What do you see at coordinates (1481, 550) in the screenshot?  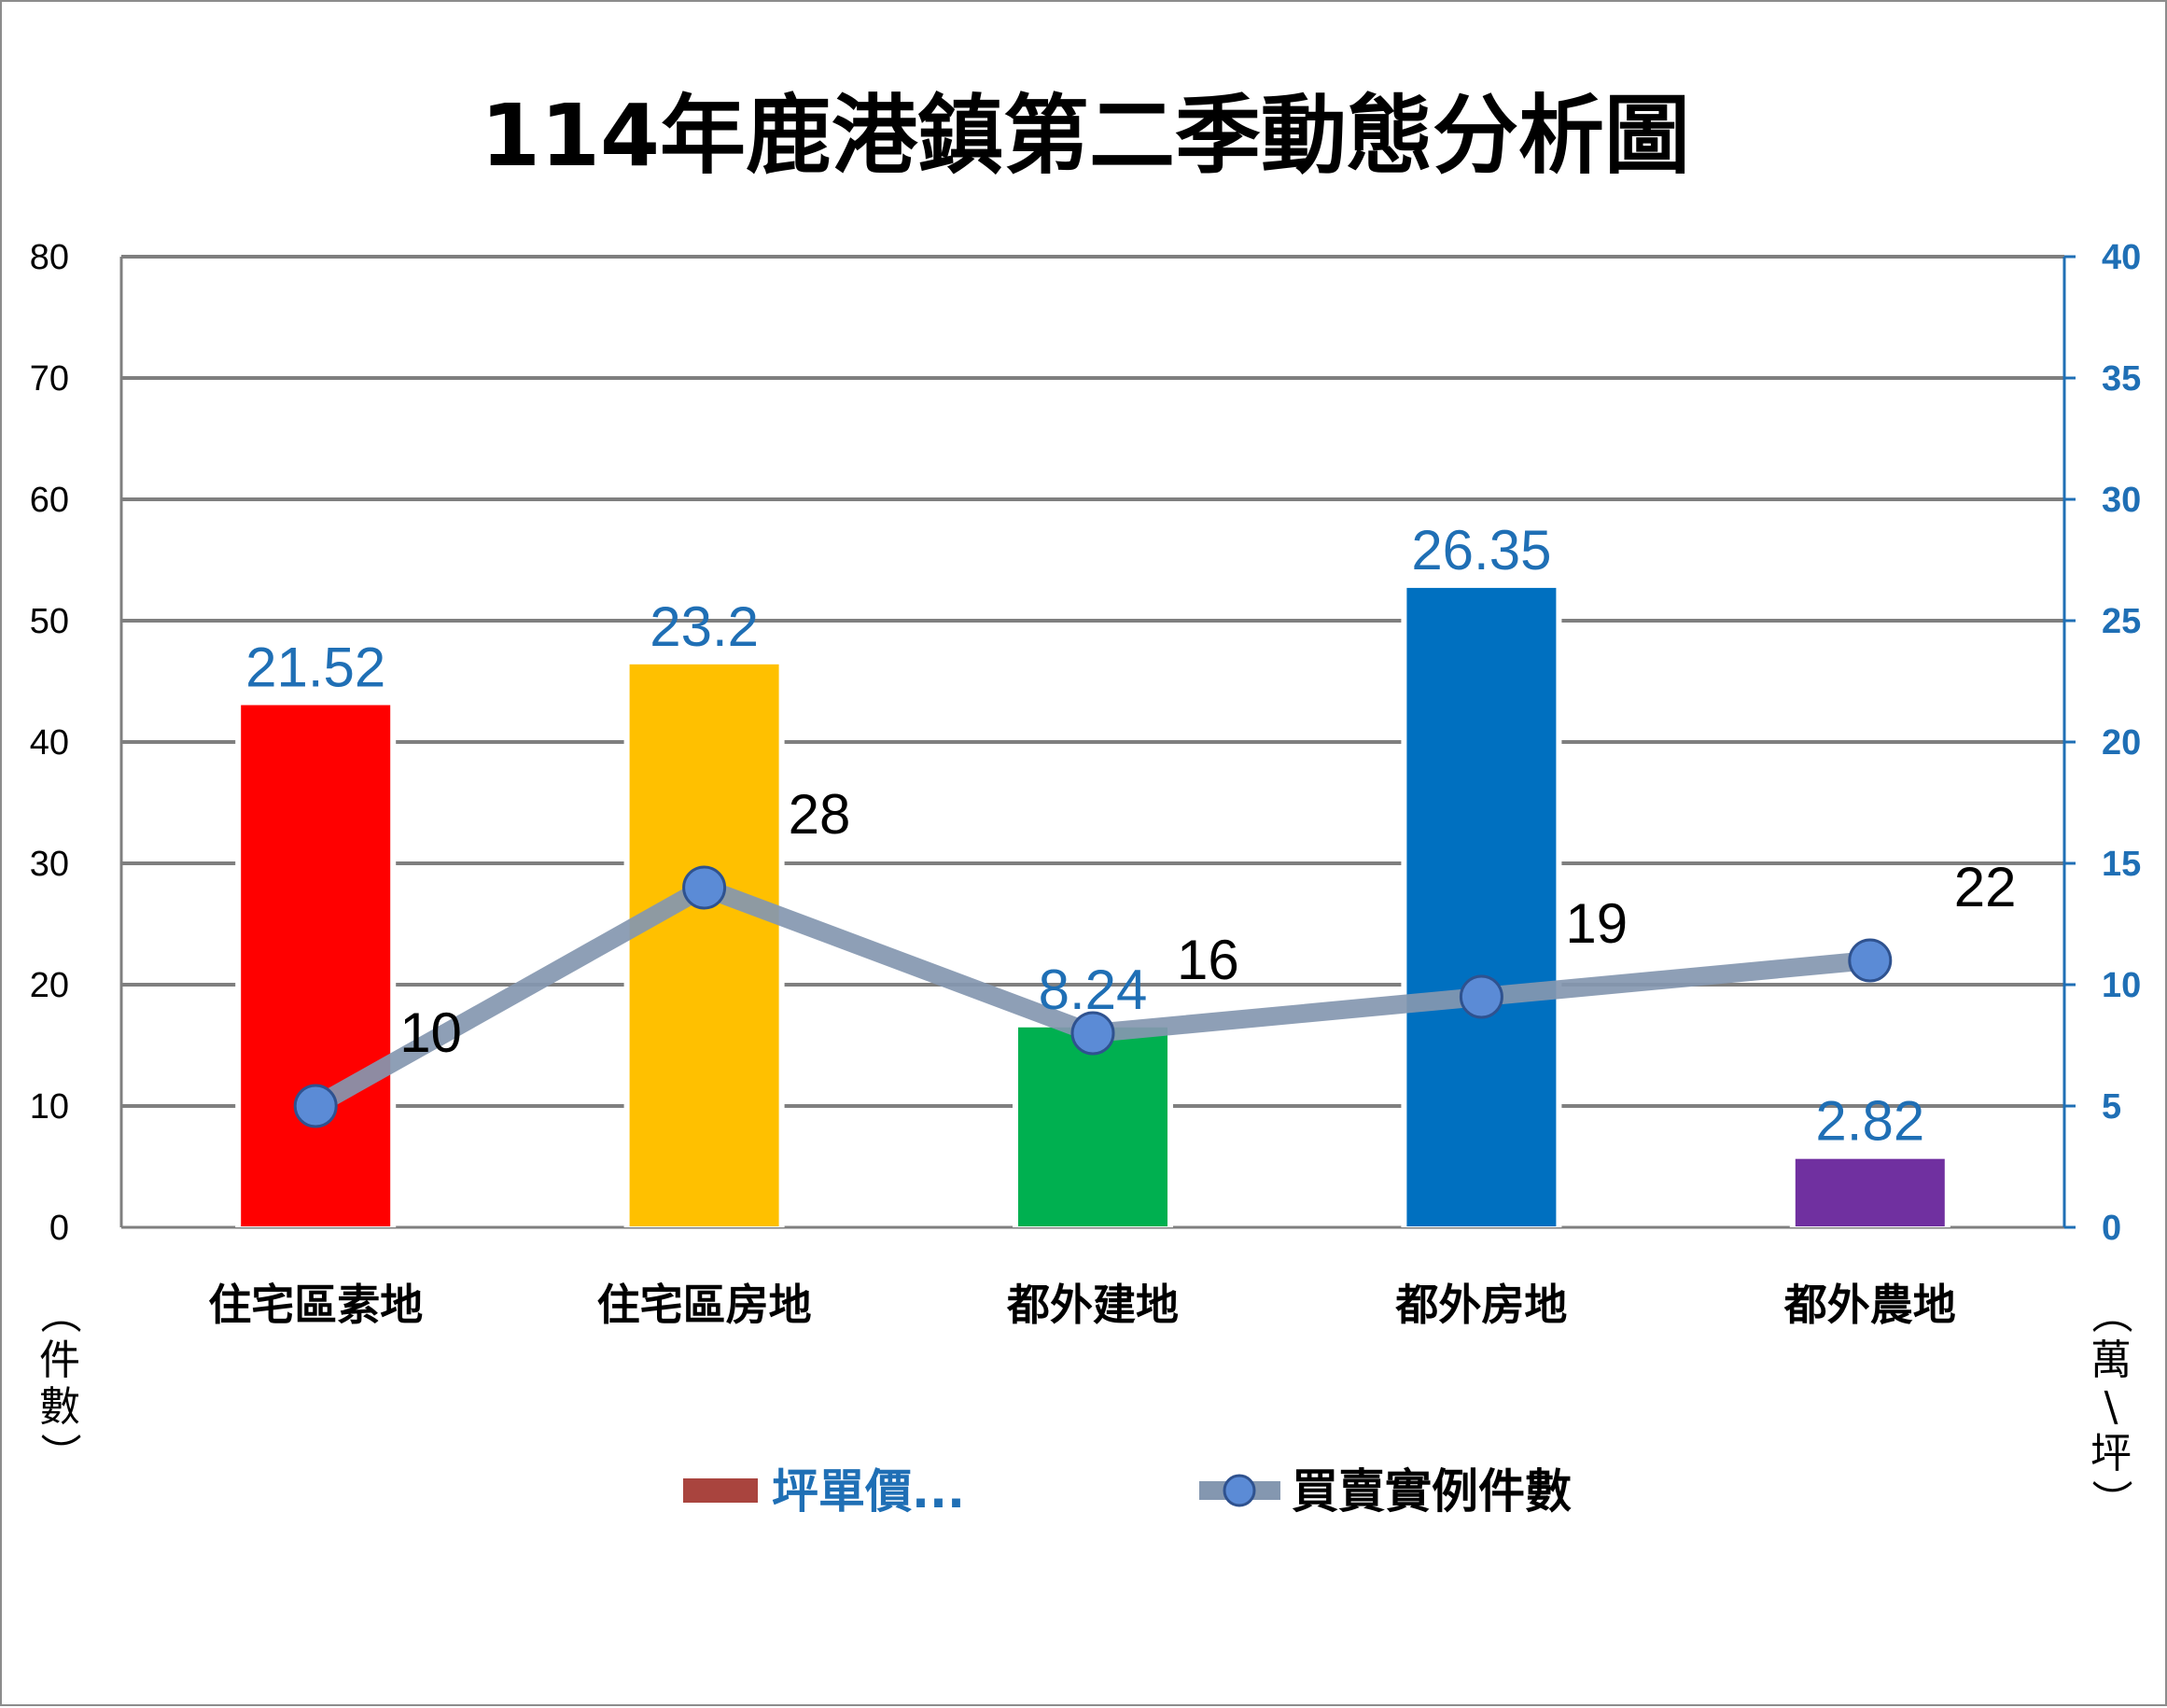 I see `bar-value-label: 26.35` at bounding box center [1481, 550].